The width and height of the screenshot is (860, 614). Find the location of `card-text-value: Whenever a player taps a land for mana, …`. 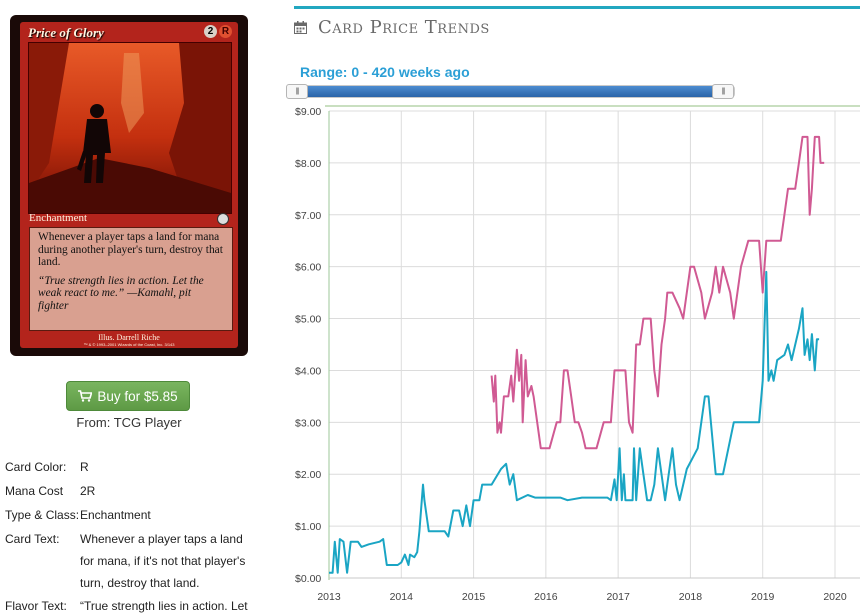

card-text-value: Whenever a player taps a land for mana, … is located at coordinates (163, 561).